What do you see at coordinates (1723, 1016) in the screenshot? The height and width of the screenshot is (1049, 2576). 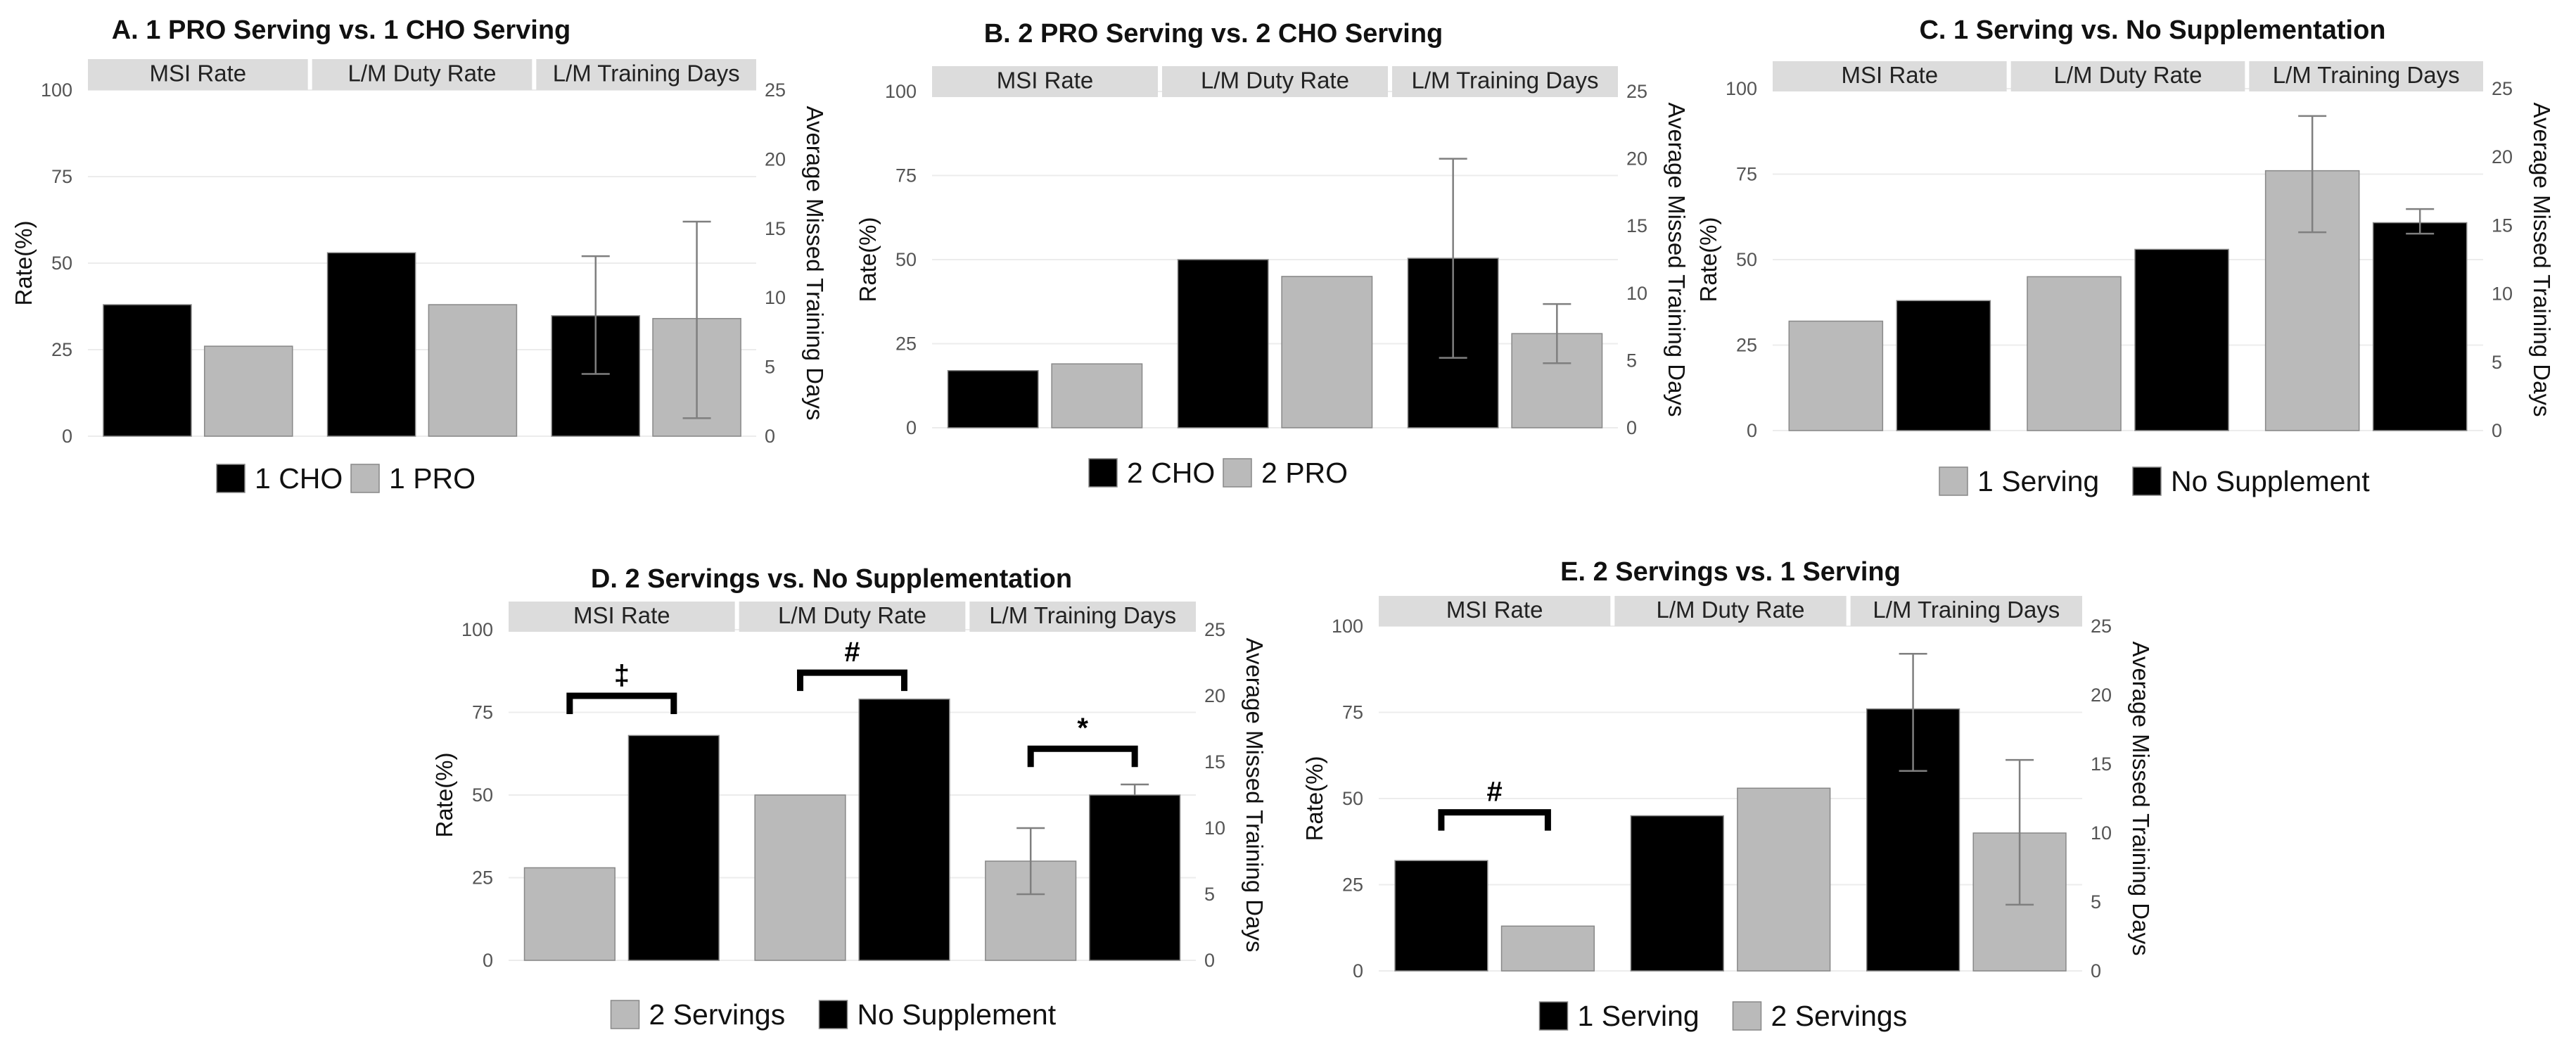 I see `legend: 1 Serving 2 Servings` at bounding box center [1723, 1016].